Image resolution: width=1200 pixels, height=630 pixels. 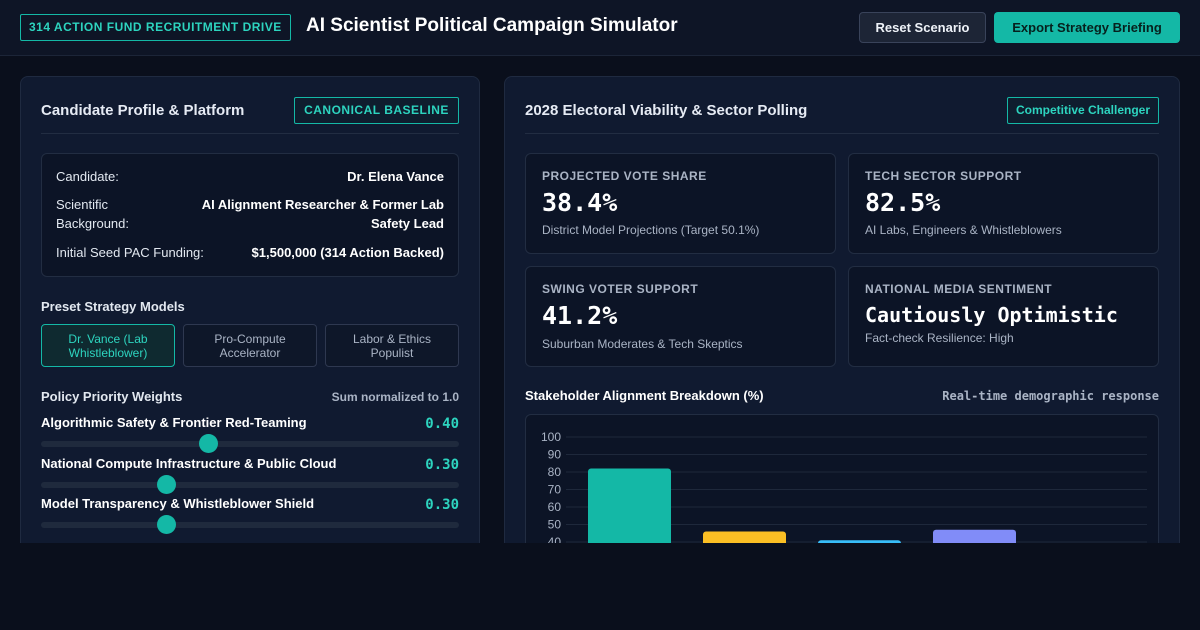 What do you see at coordinates (939, 338) in the screenshot?
I see `stat-subtext: Fact-check Resilience: High` at bounding box center [939, 338].